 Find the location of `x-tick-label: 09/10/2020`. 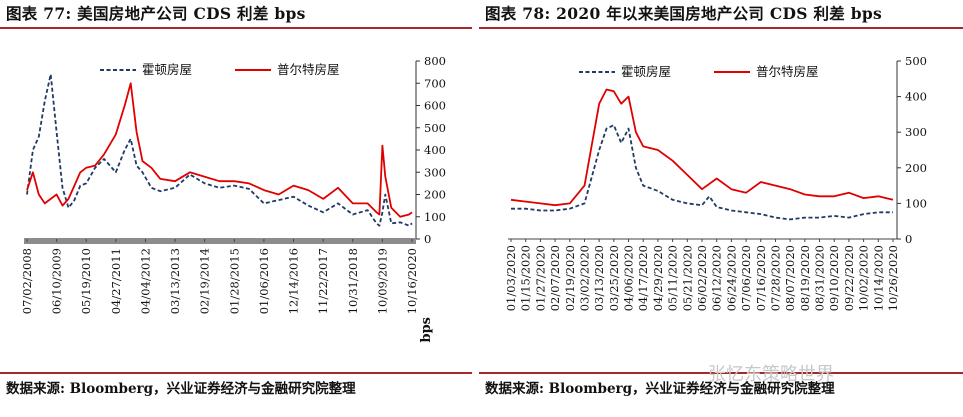

x-tick-label: 09/10/2020 is located at coordinates (834, 278).